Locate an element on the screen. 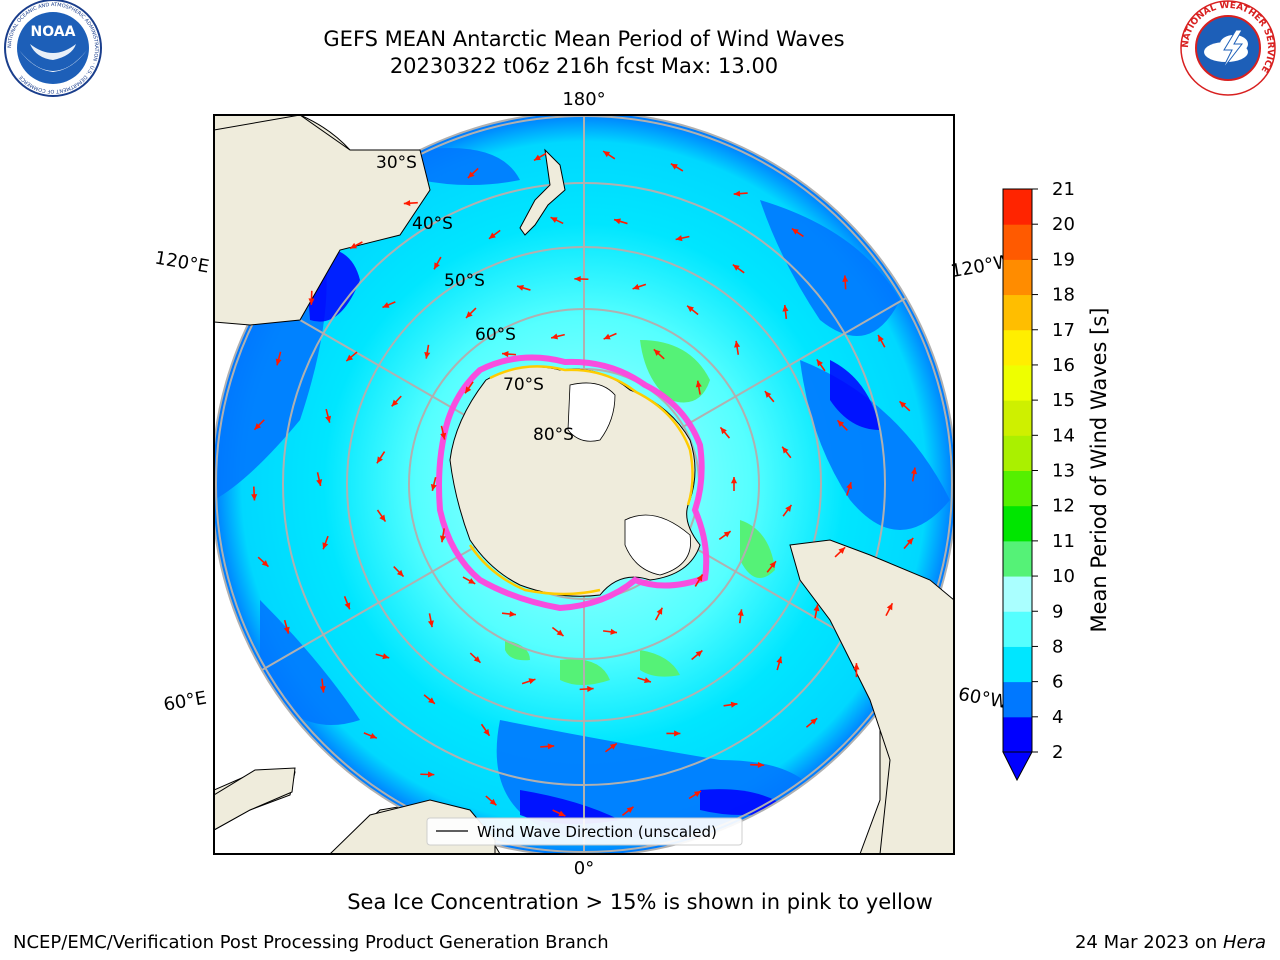 The height and width of the screenshot is (960, 1280). colorbar-tick-label: 13 is located at coordinates (1063, 471).